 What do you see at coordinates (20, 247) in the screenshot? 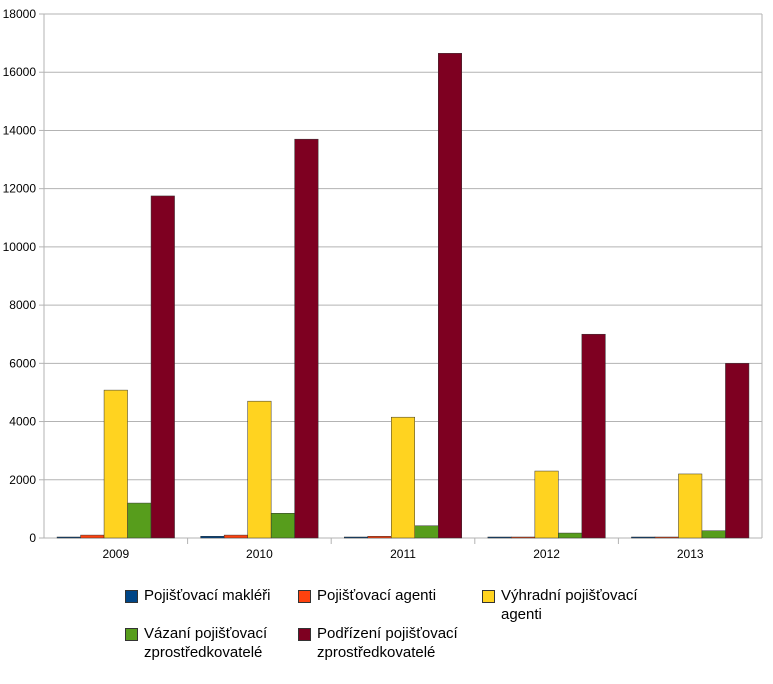
I see `y-tick-label: 10000` at bounding box center [20, 247].